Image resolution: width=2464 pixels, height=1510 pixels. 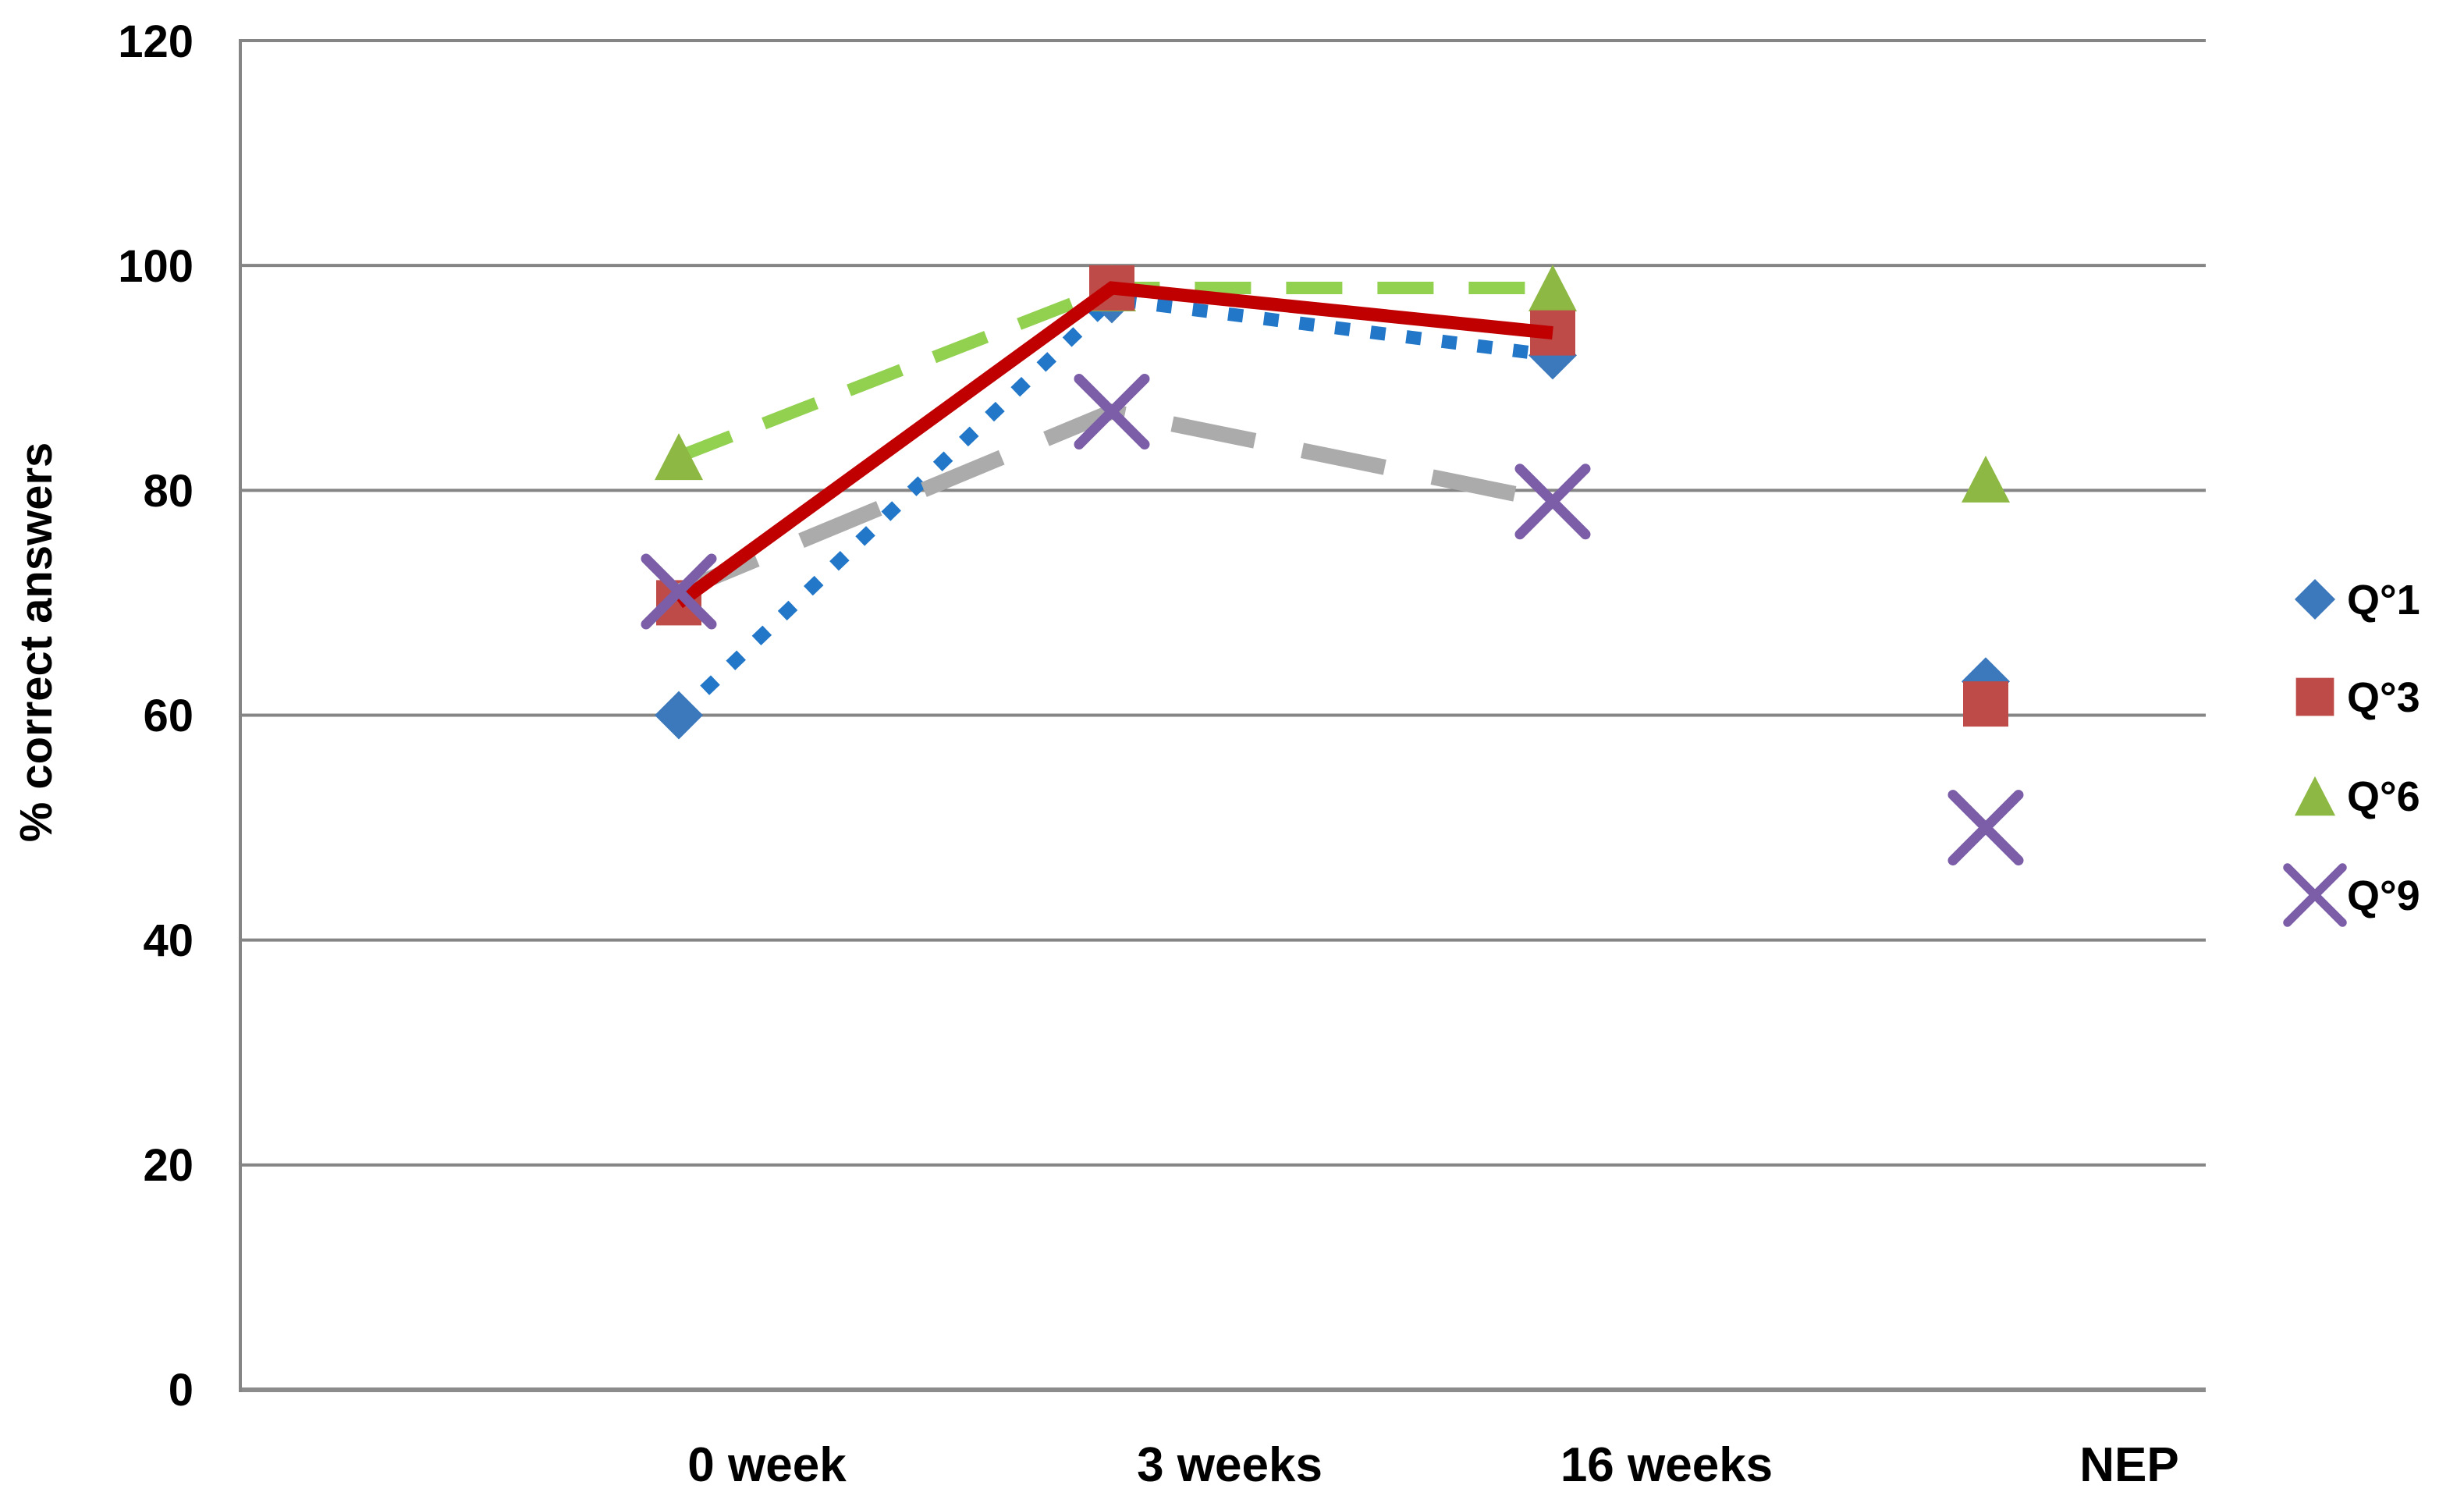 What do you see at coordinates (1986, 479) in the screenshot?
I see `marker-q6-nep` at bounding box center [1986, 479].